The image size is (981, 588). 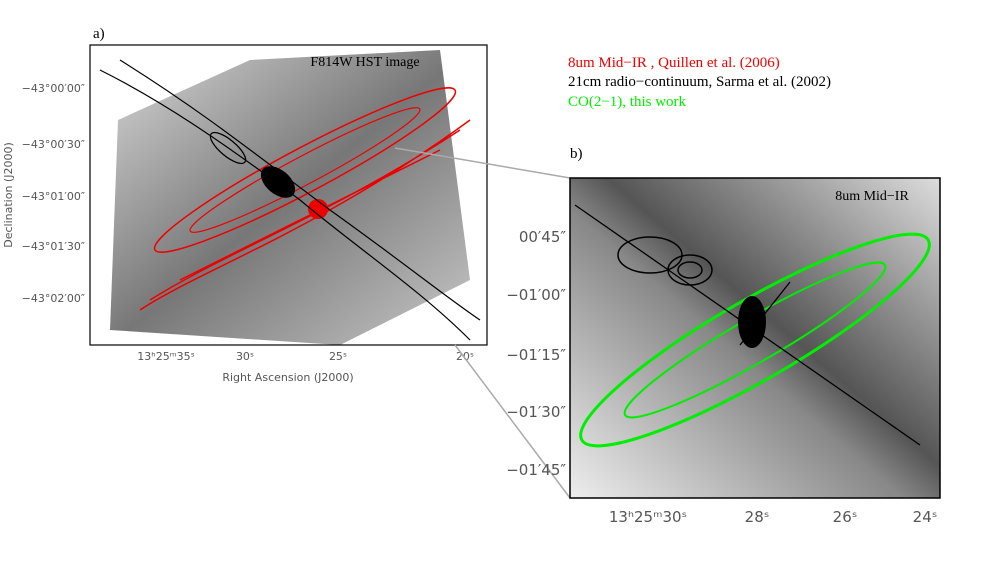 I want to click on y-tick-label: −01′45″, so click(x=536, y=470).